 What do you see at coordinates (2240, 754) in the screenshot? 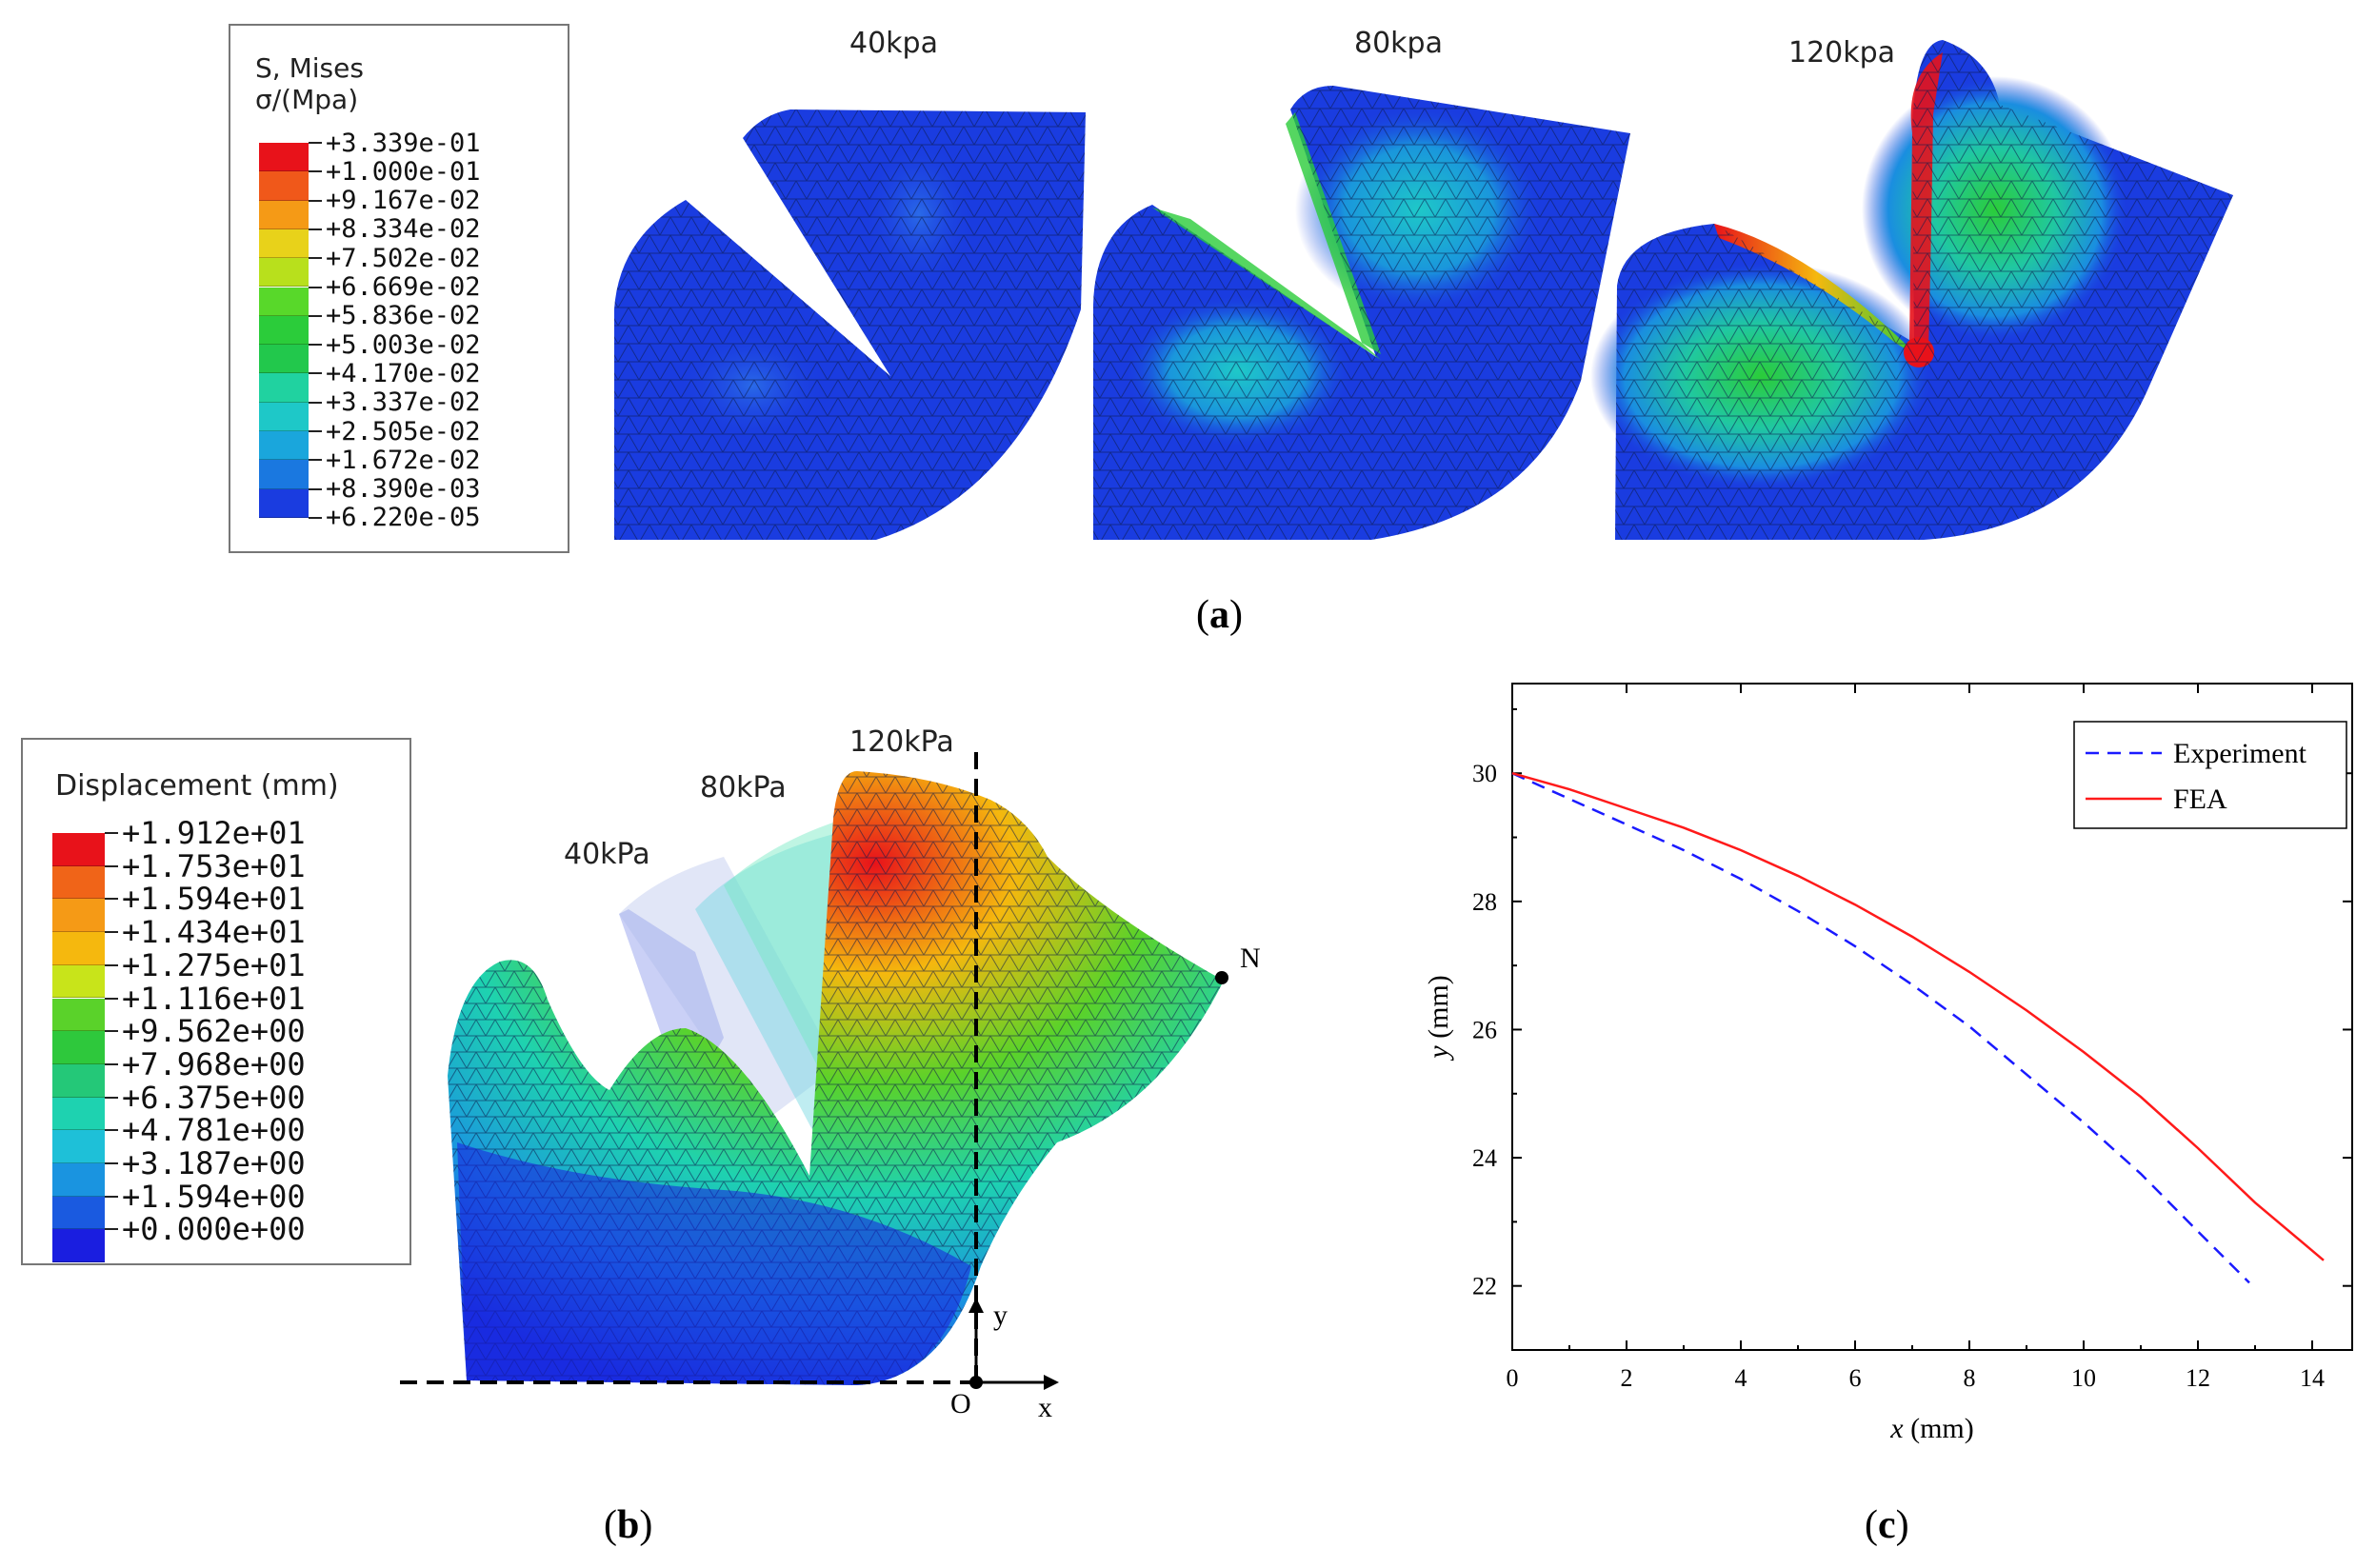
I see `legend-label-experiment: Experiment` at bounding box center [2240, 754].